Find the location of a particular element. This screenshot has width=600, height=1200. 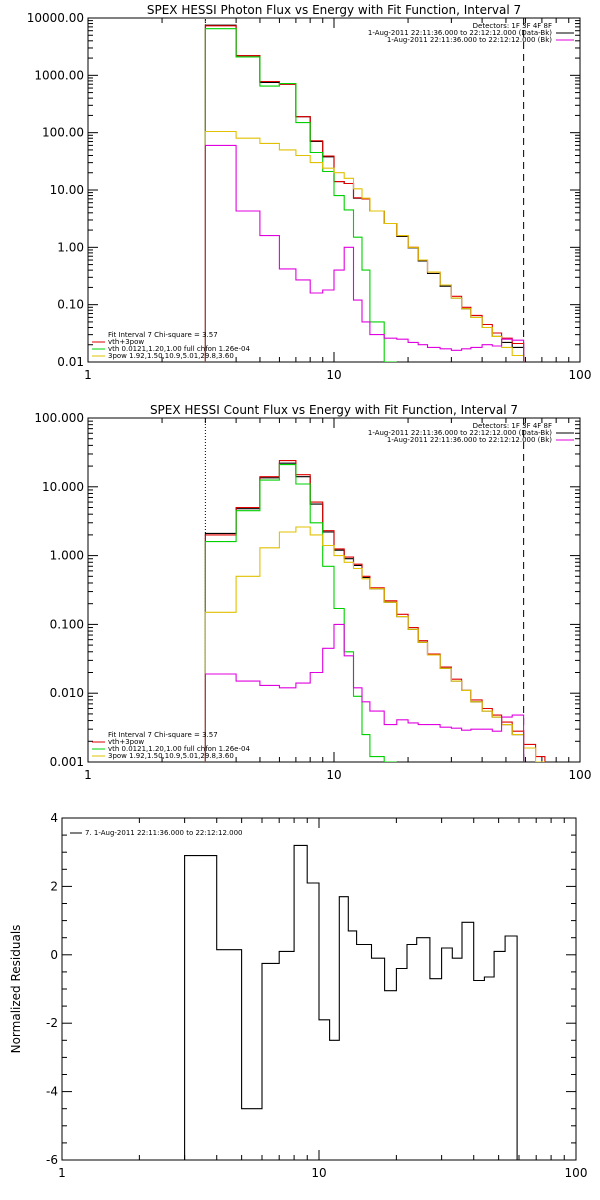

y-tick-label: -2 is located at coordinates (52, 1023).